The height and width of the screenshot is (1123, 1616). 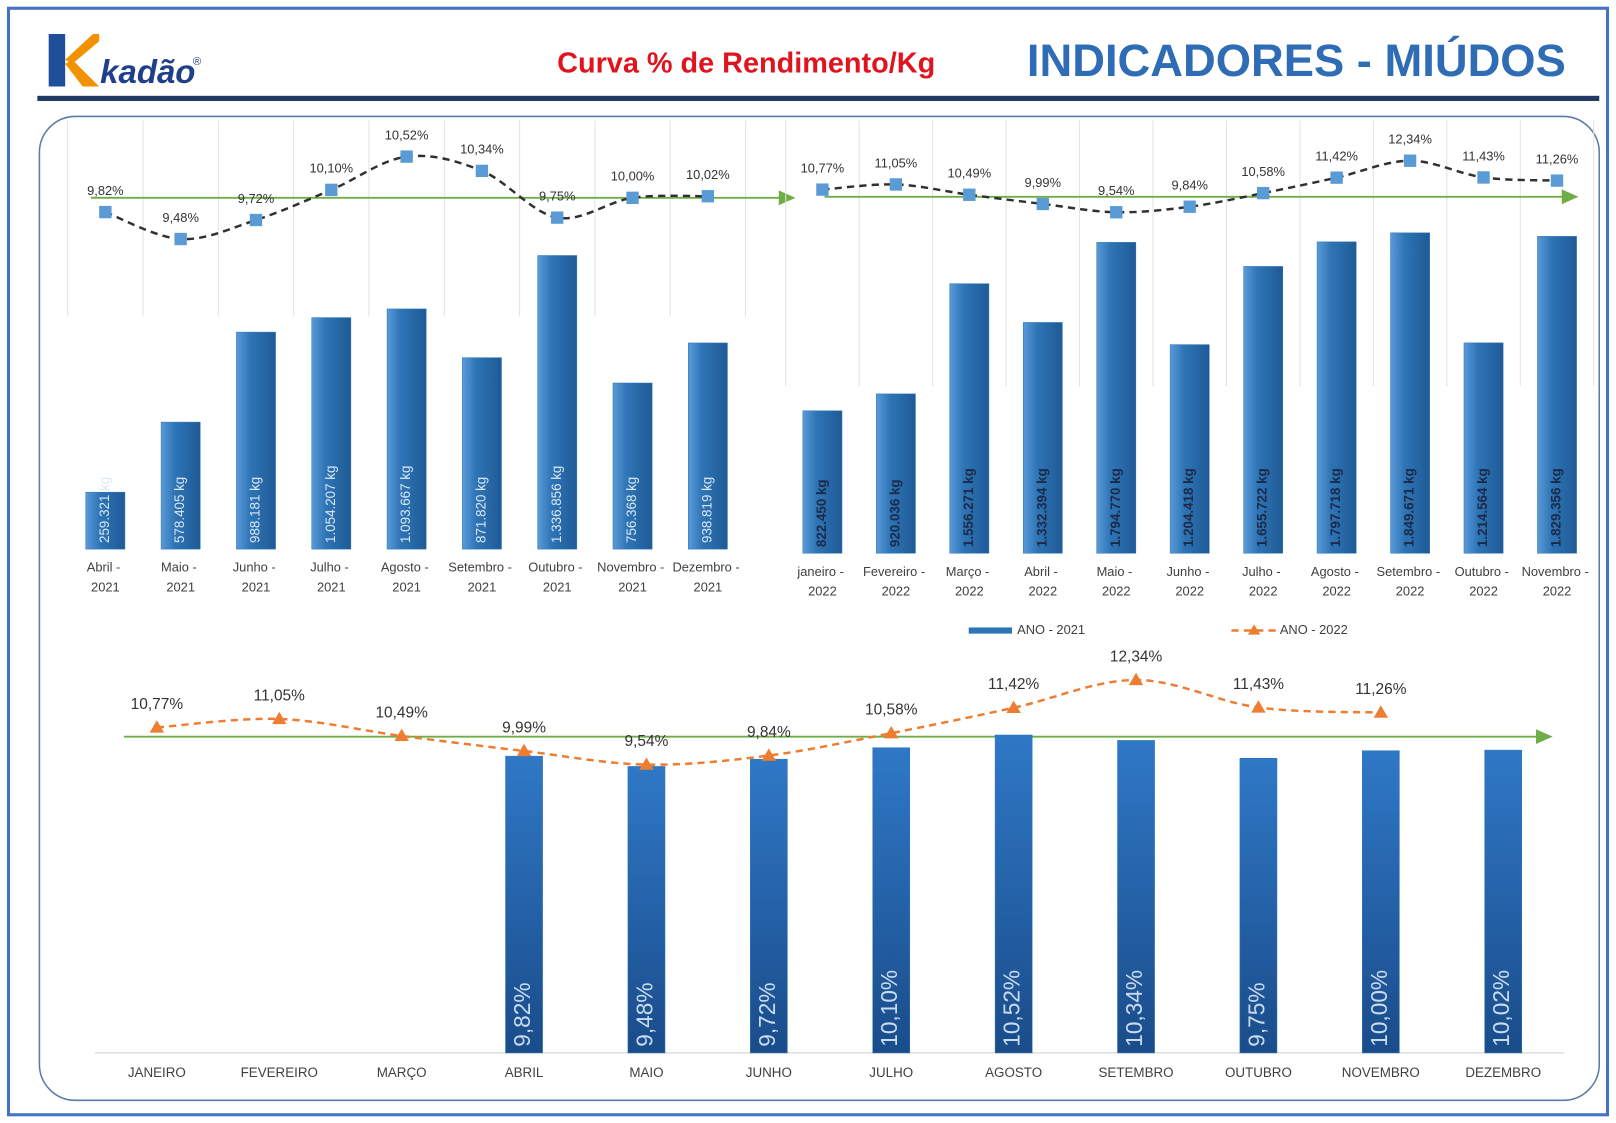 What do you see at coordinates (407, 134) in the screenshot?
I see `point-label: 10,52%` at bounding box center [407, 134].